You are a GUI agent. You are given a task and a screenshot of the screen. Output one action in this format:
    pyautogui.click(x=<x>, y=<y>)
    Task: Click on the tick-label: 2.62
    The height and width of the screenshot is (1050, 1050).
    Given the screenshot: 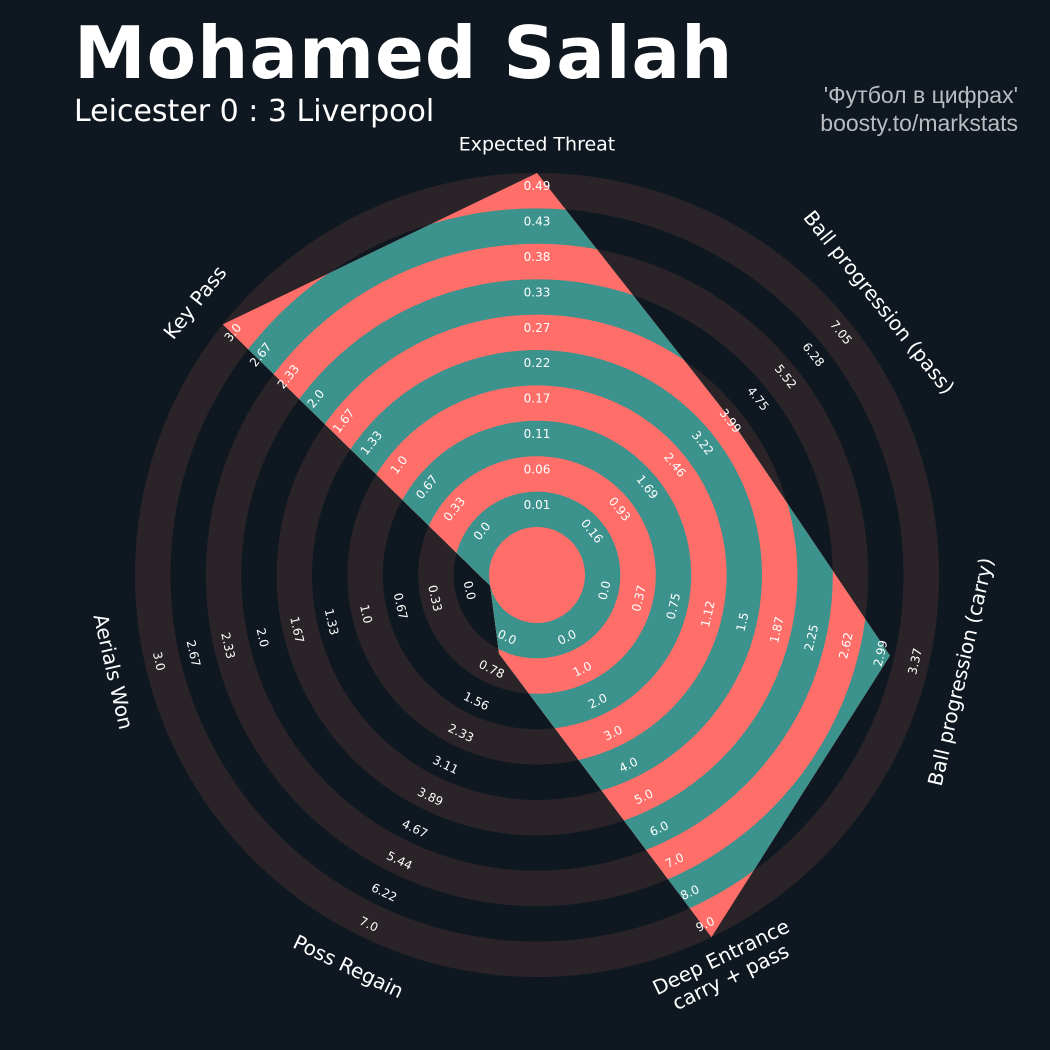 What is the action you would take?
    pyautogui.click(x=846, y=645)
    